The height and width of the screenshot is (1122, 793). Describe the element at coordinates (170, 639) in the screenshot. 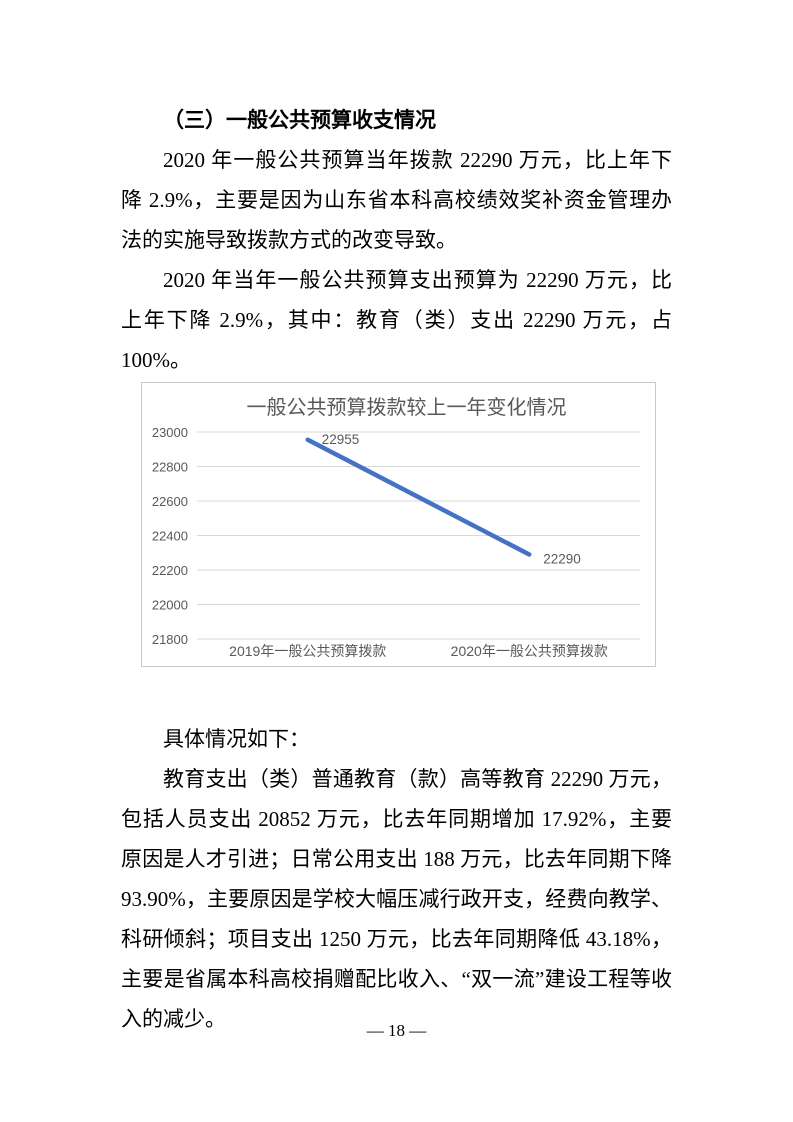

I see `y-axis-tick-label: 21800` at that location.